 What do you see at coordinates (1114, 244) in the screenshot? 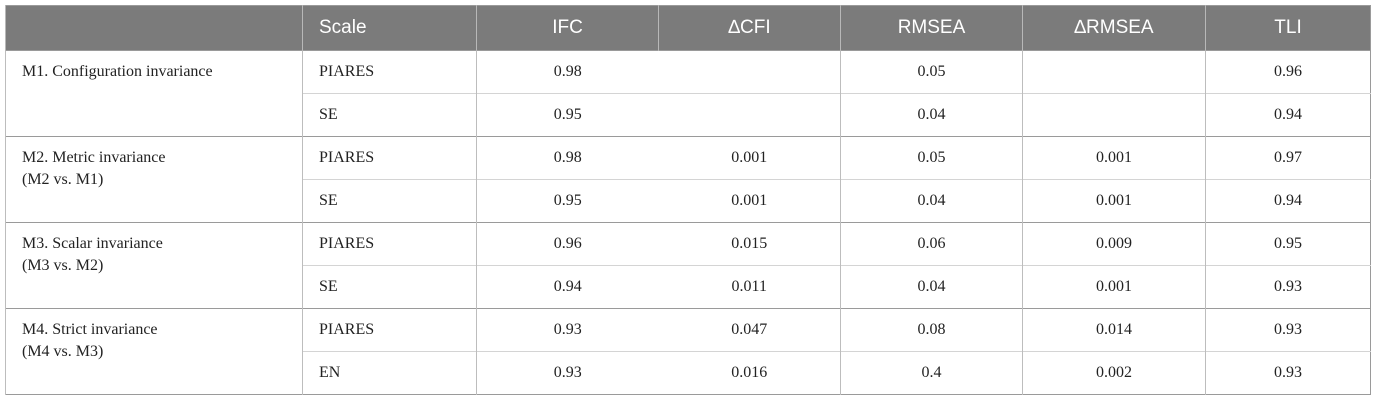
I see `value-cell: 0.009` at bounding box center [1114, 244].